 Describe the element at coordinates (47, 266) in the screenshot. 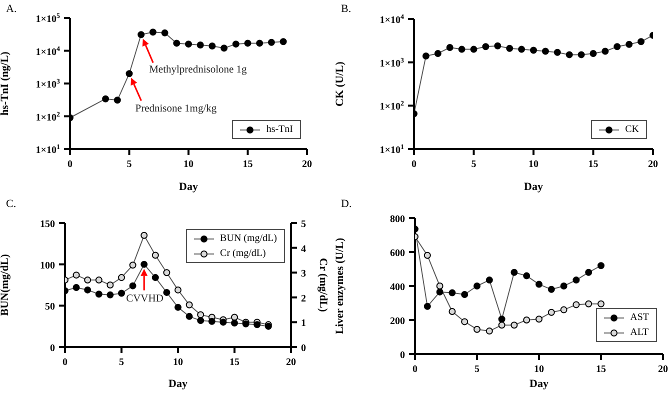

I see `y-tick-label: 100` at that location.